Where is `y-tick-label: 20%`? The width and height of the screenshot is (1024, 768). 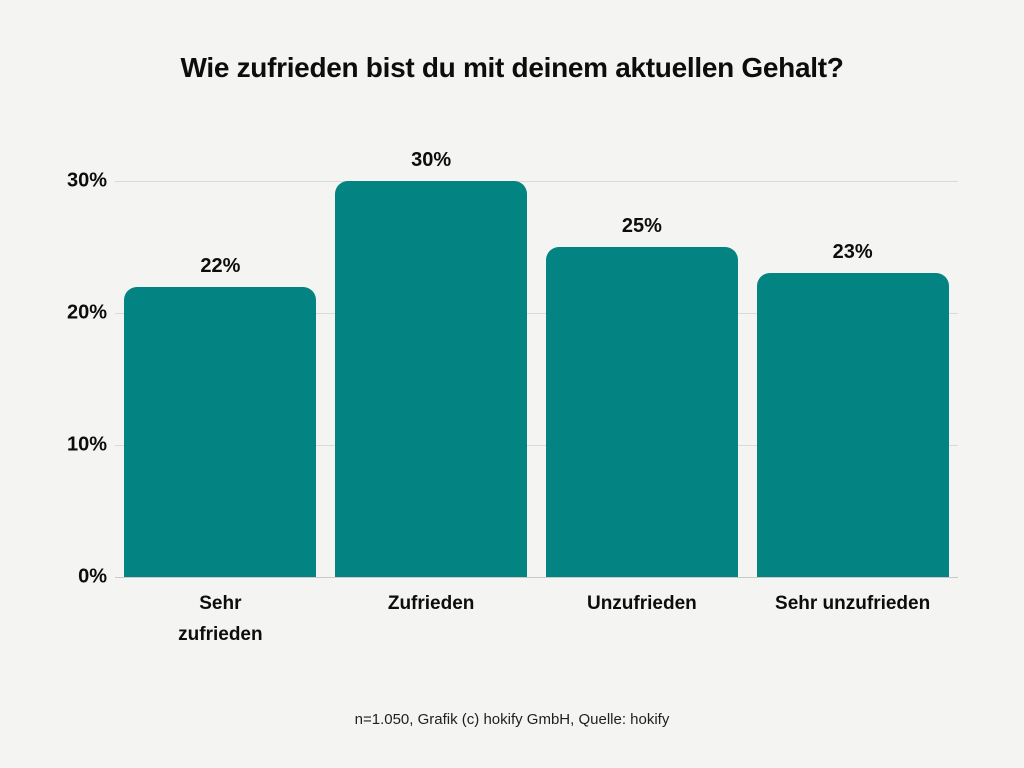
y-tick-label: 20% is located at coordinates (86, 312).